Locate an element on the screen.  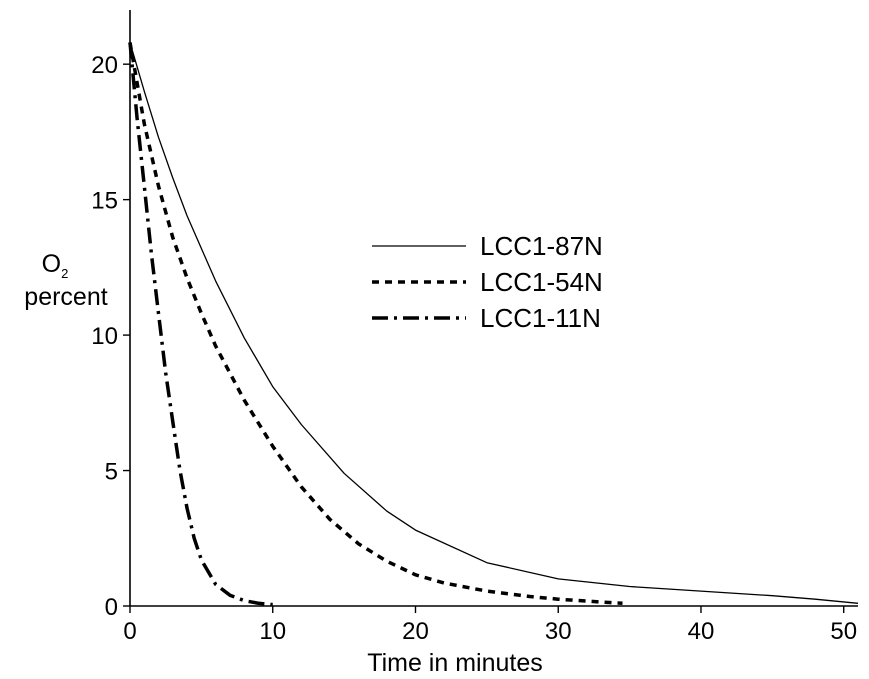
x-tick-label: 40 is located at coordinates (701, 631).